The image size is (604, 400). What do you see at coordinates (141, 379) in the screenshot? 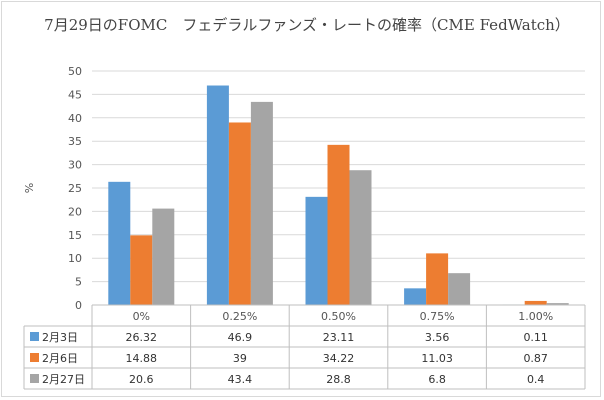
I see `data-label: 20.6` at bounding box center [141, 379].